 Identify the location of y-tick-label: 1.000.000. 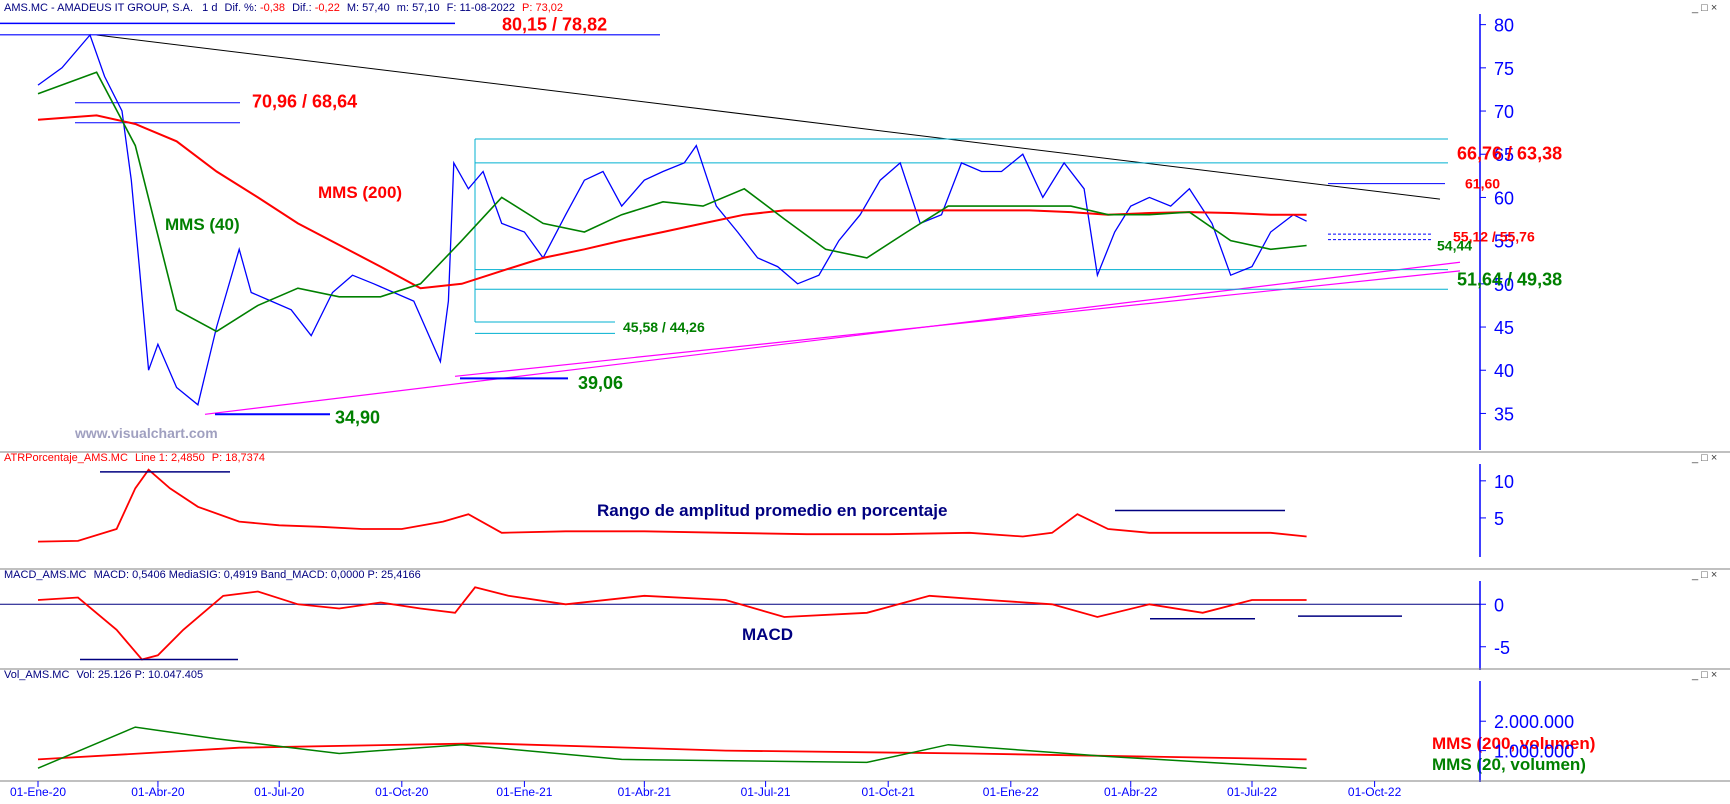
(1534, 752).